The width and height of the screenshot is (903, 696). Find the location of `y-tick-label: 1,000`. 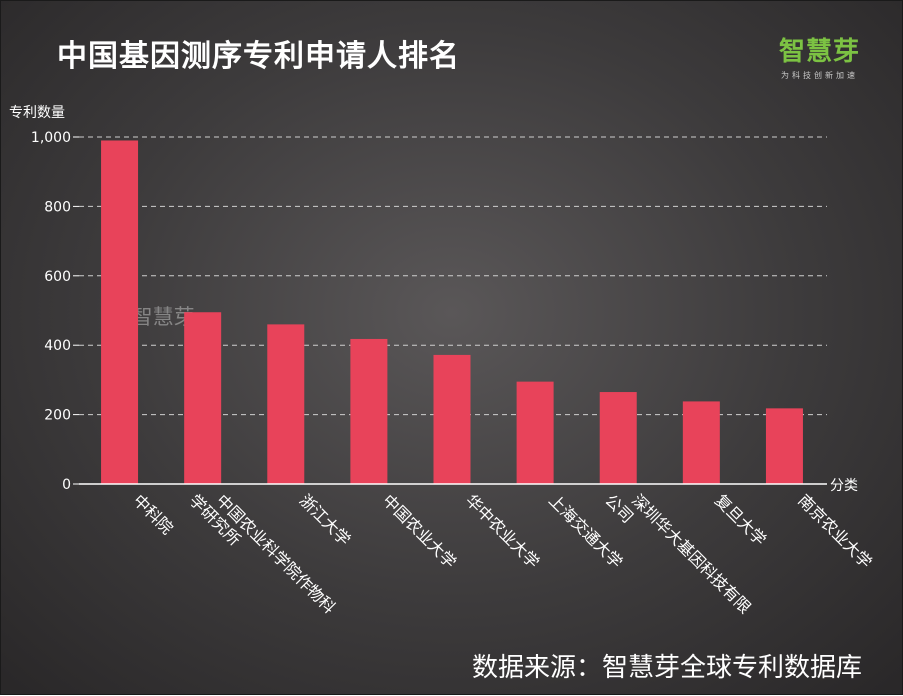

y-tick-label: 1,000 is located at coordinates (51, 138).